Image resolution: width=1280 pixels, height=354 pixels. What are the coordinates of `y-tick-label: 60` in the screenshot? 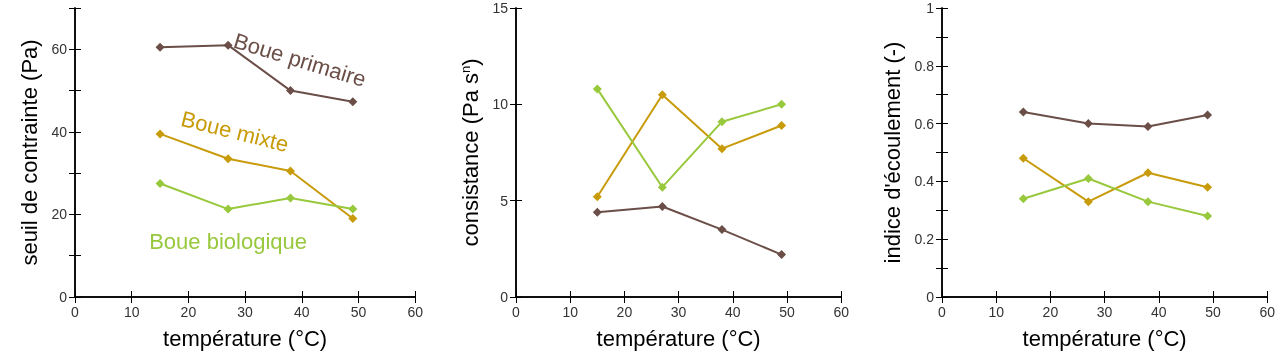 It's located at (59, 49).